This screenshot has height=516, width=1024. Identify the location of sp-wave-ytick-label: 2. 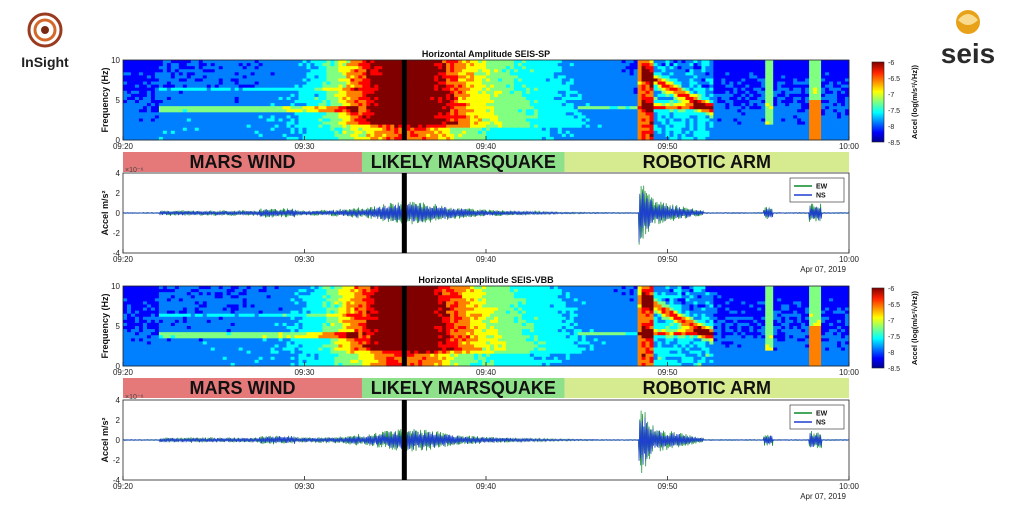
(118, 193).